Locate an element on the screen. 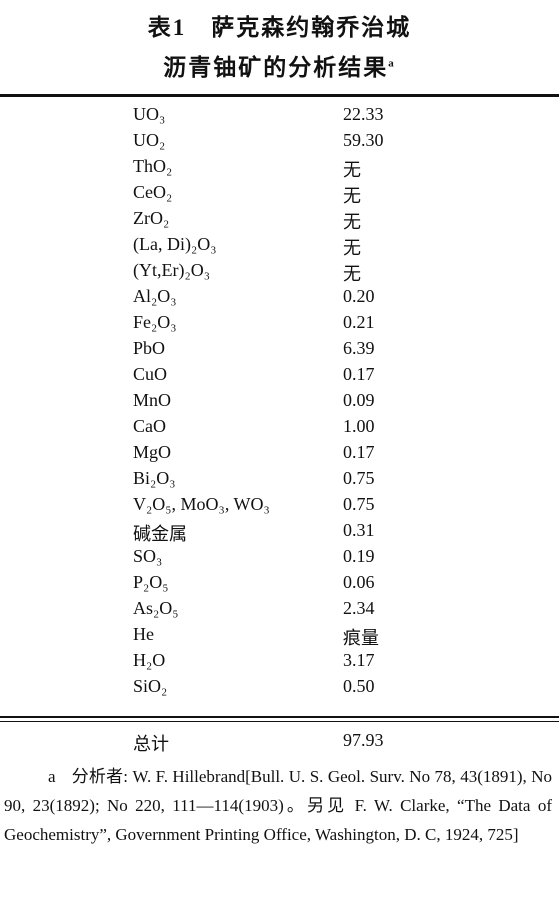 This screenshot has width=559, height=901. value-cell: 59.30 is located at coordinates (363, 140).